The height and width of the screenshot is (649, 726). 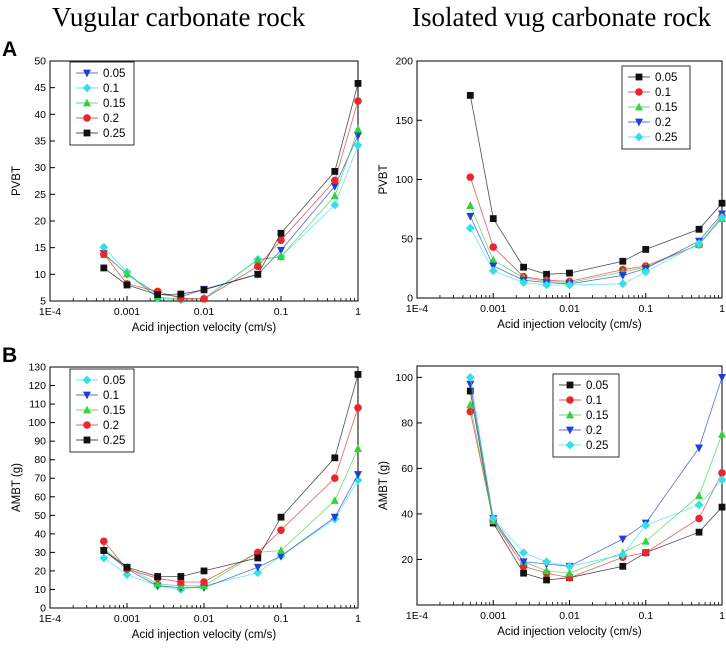 I want to click on x-tick-label: 1E-4, so click(x=417, y=616).